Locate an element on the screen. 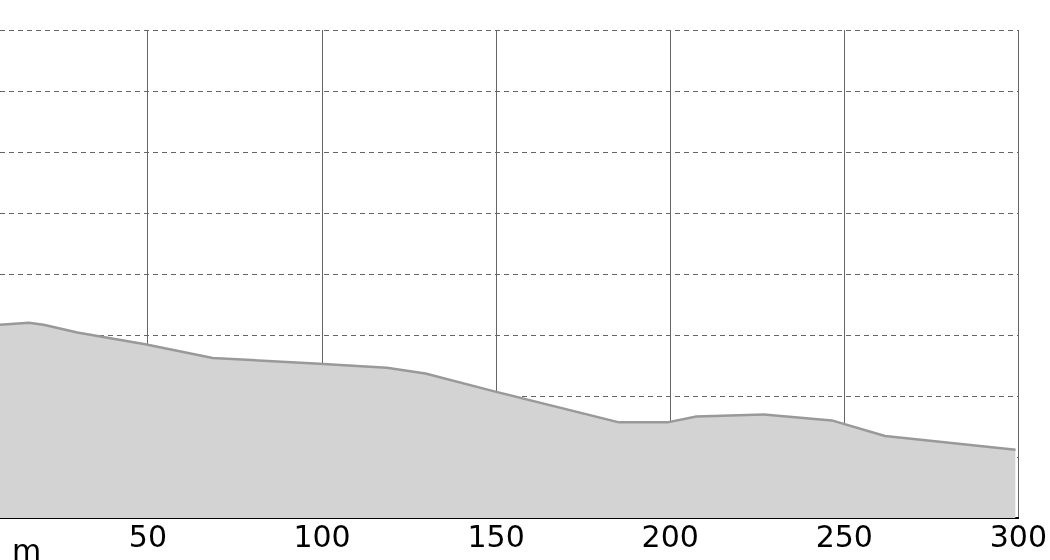  x-tick-label: 300 is located at coordinates (1018, 536).